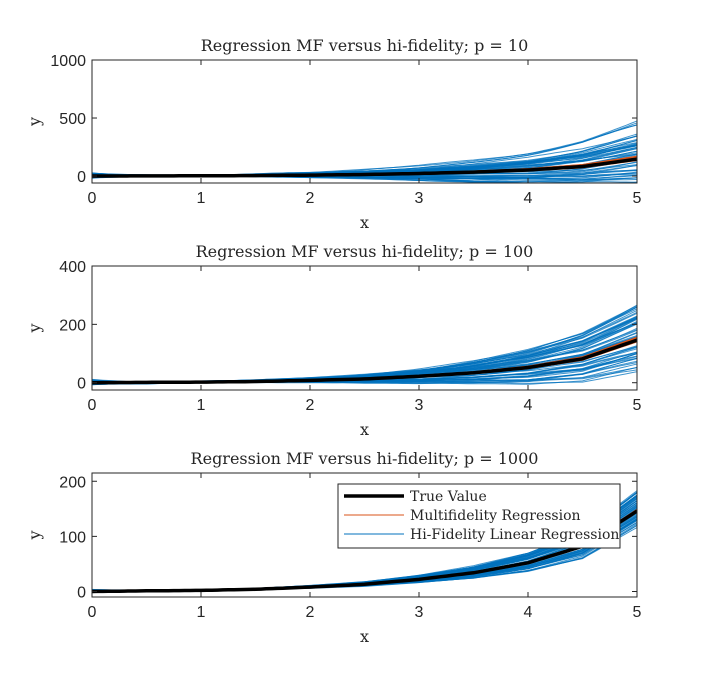 Image resolution: width=704 pixels, height=689 pixels. What do you see at coordinates (514, 535) in the screenshot?
I see `legend-entry-label: Hi-Fidelity Linear Regression` at bounding box center [514, 535].